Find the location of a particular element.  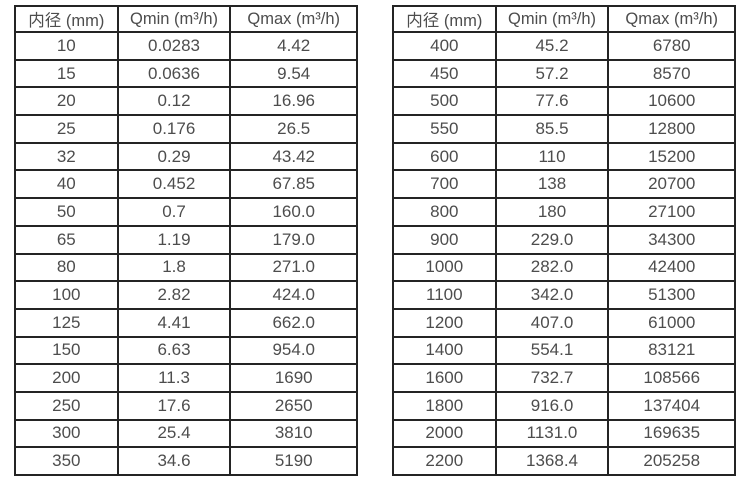

cell-qmax: 108566 is located at coordinates (671, 378).